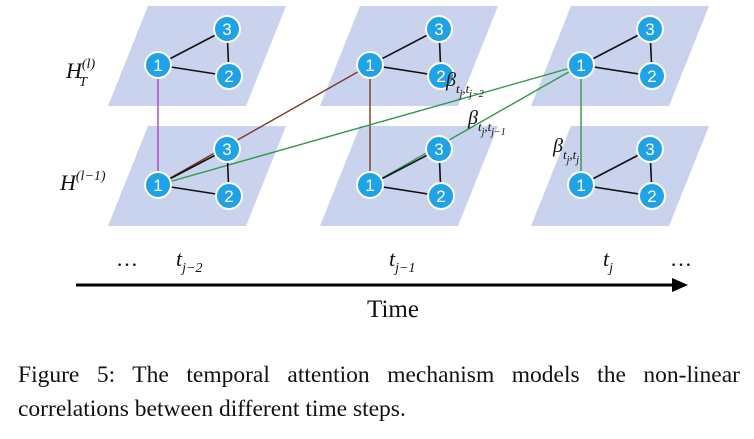 The image size is (754, 439). I want to click on plane-bottom-t0, so click(197, 176).